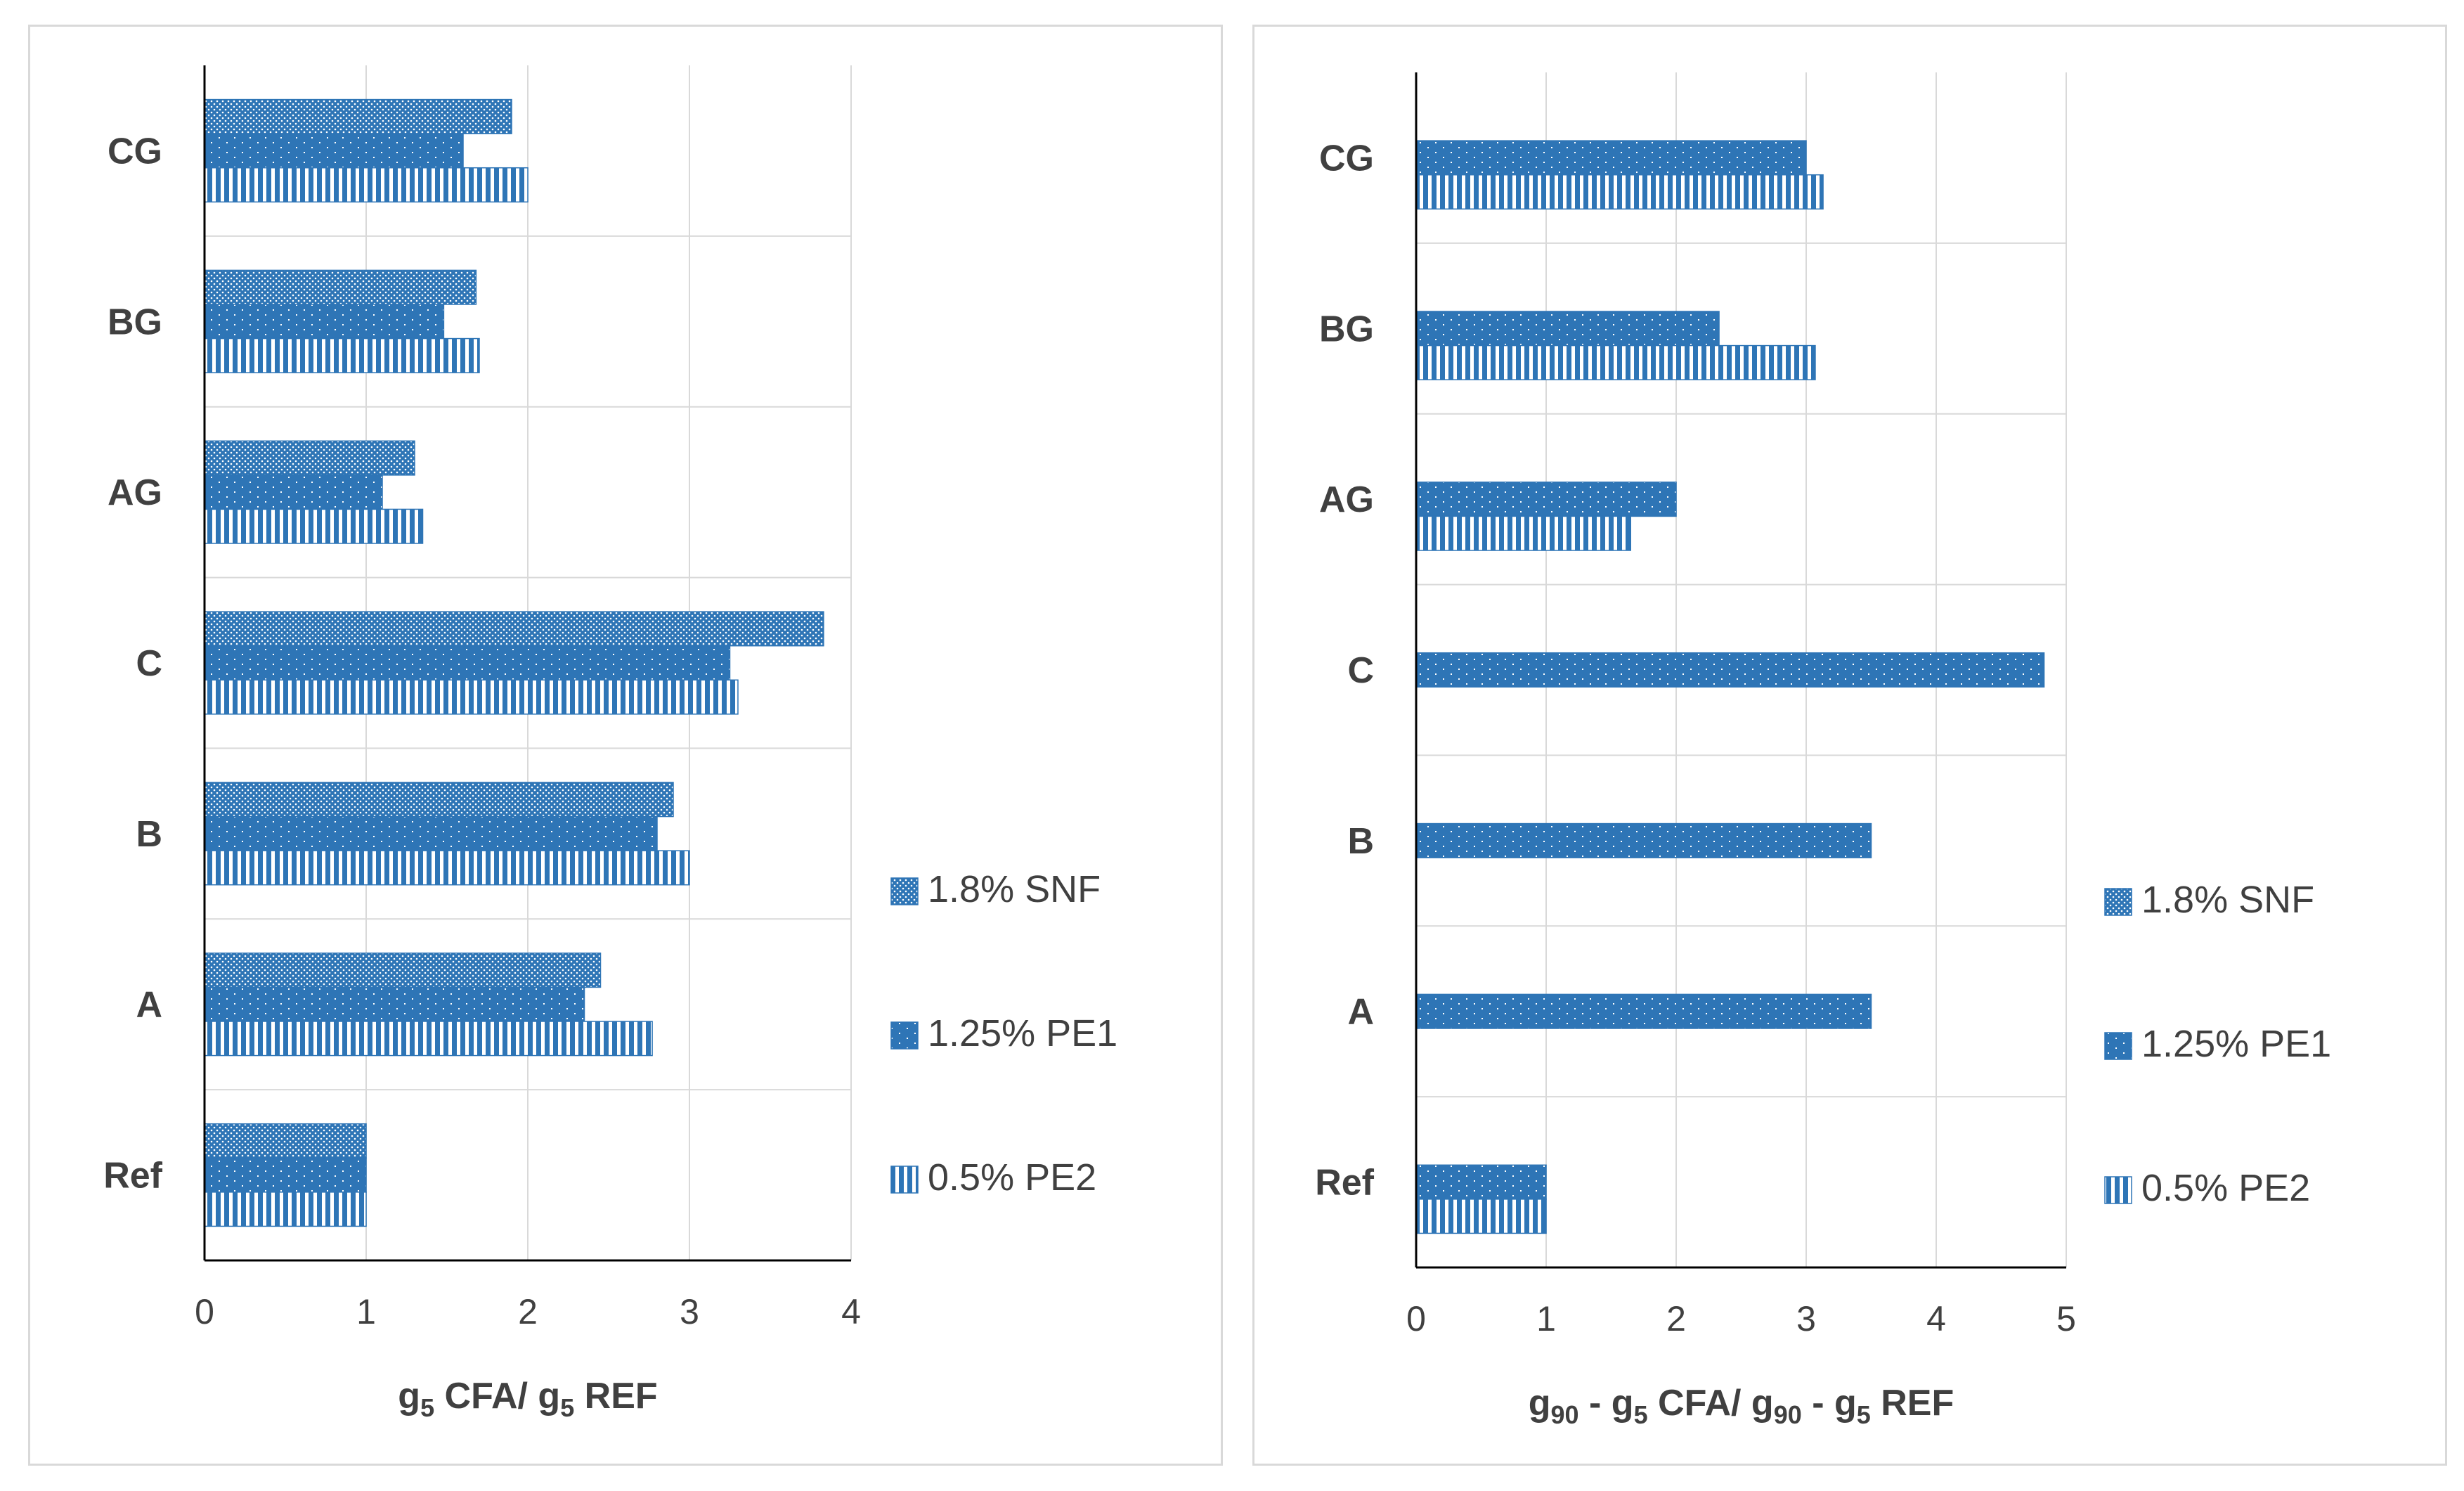 The image size is (2464, 1491). Describe the element at coordinates (341, 287) in the screenshot. I see `bar-bg-dots` at that location.